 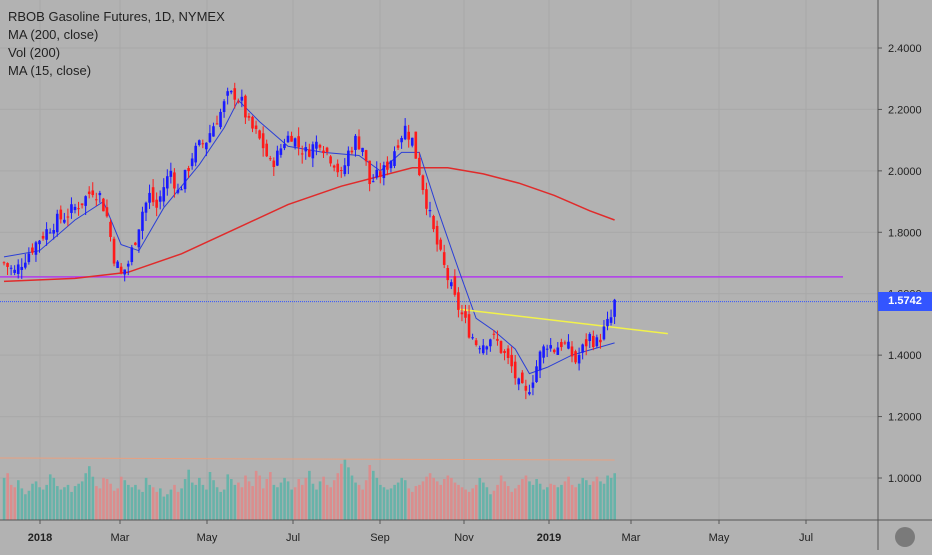 What do you see at coordinates (308, 488) in the screenshot?
I see `volume-bars` at bounding box center [308, 488].